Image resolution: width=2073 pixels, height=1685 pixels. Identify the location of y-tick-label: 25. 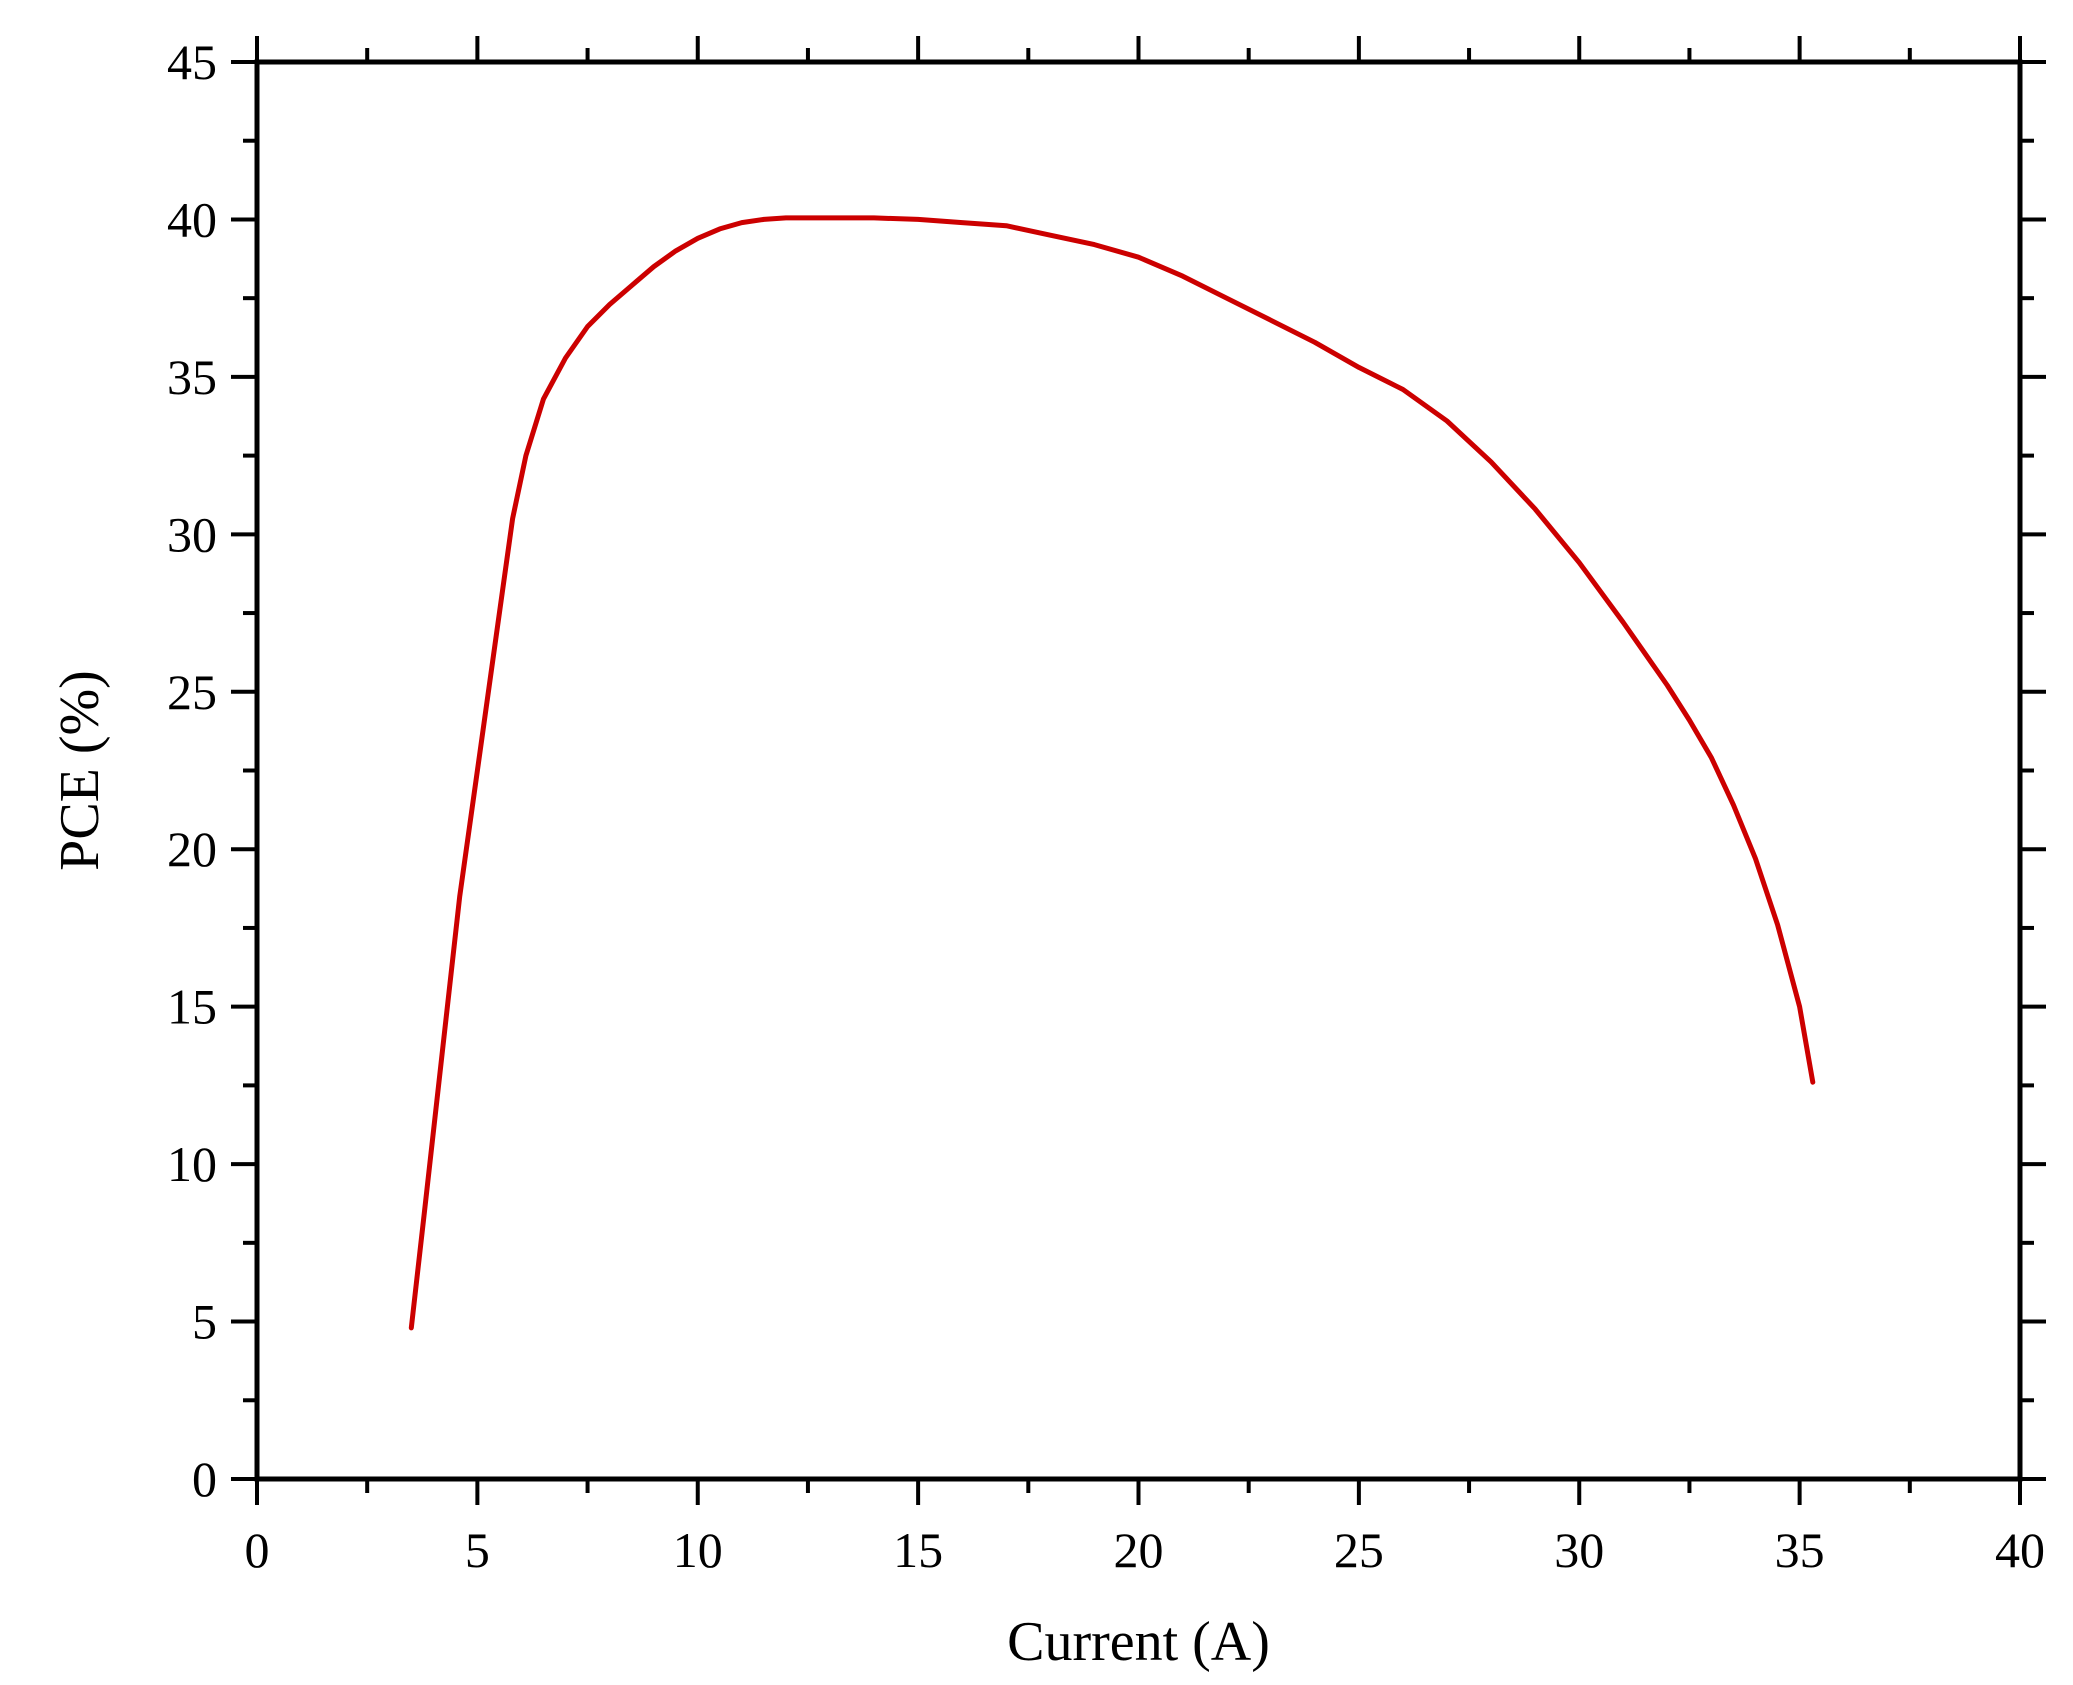
(192, 692).